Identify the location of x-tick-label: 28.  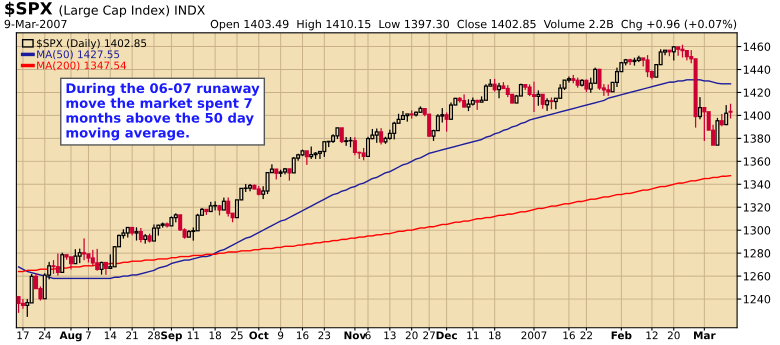
(154, 335).